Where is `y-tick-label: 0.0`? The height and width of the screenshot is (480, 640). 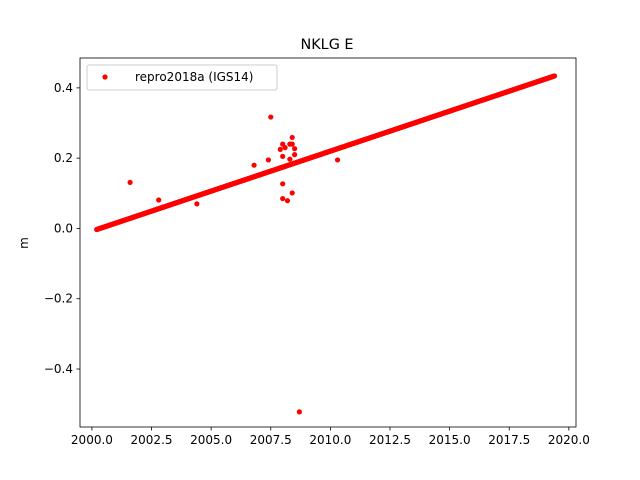 y-tick-label: 0.0 is located at coordinates (63, 228).